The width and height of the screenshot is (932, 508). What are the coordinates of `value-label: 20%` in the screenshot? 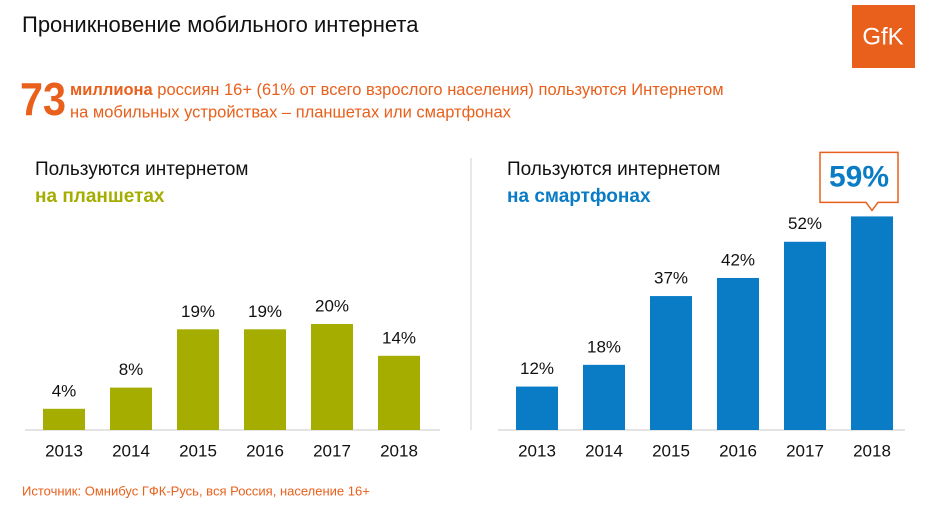 It's located at (332, 305).